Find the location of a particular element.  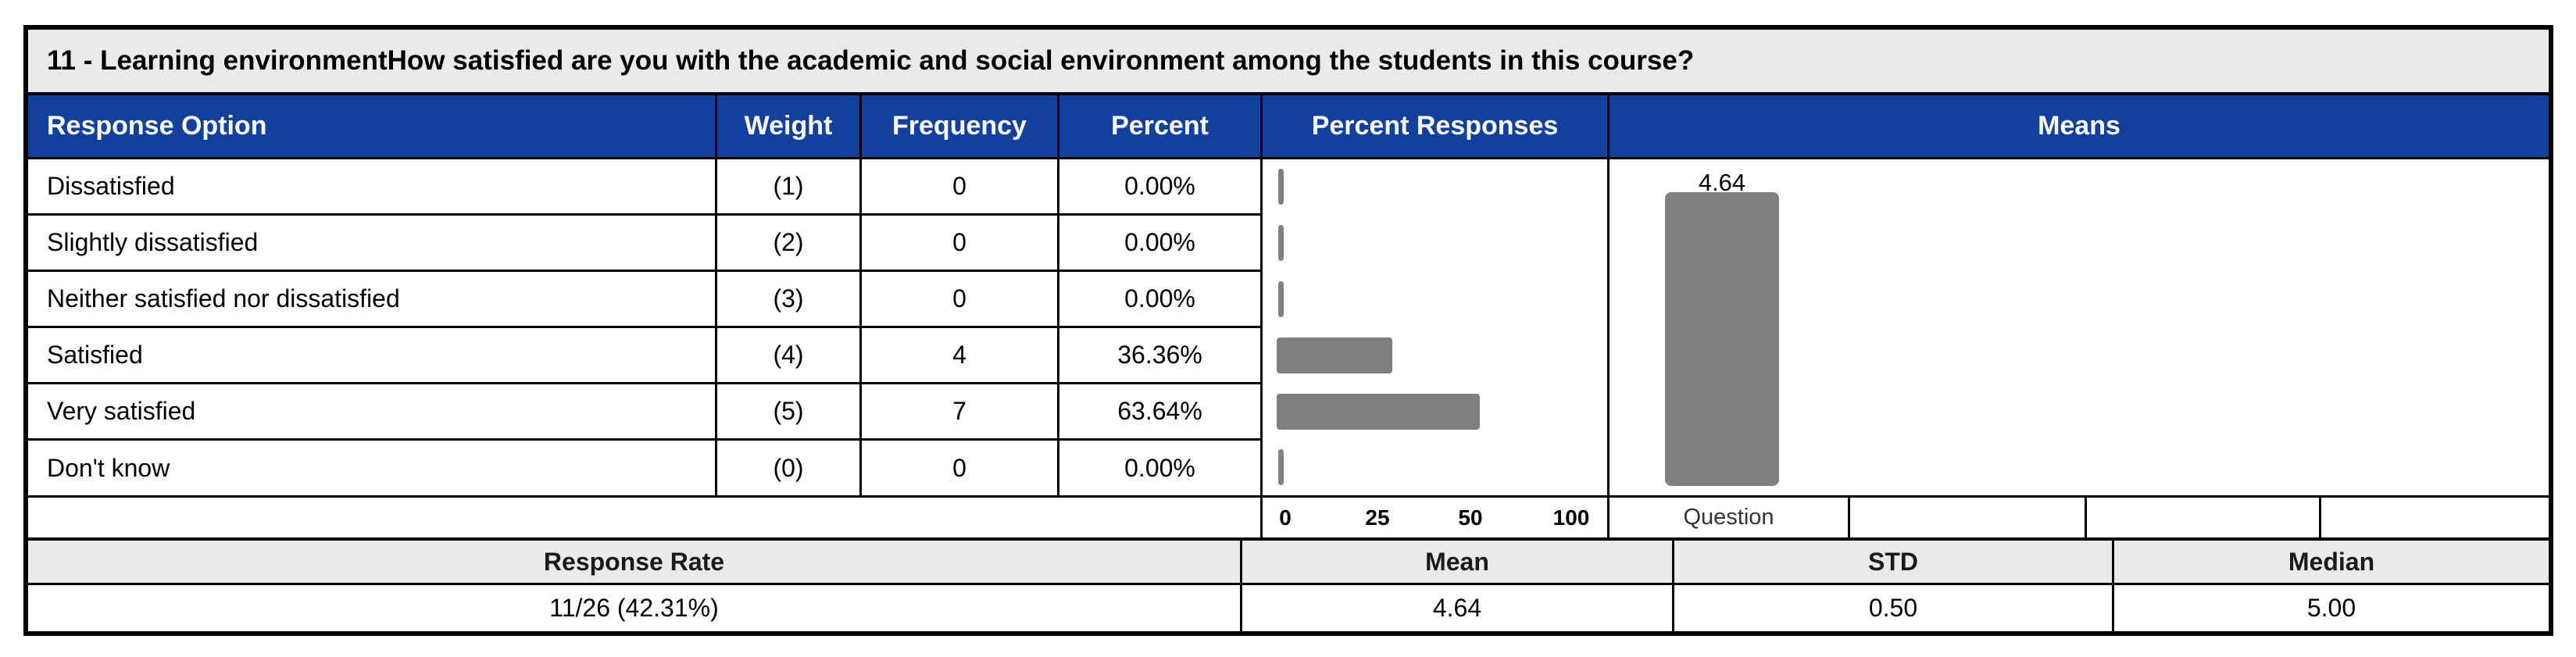

axis-tick-label: 0 is located at coordinates (1286, 517).